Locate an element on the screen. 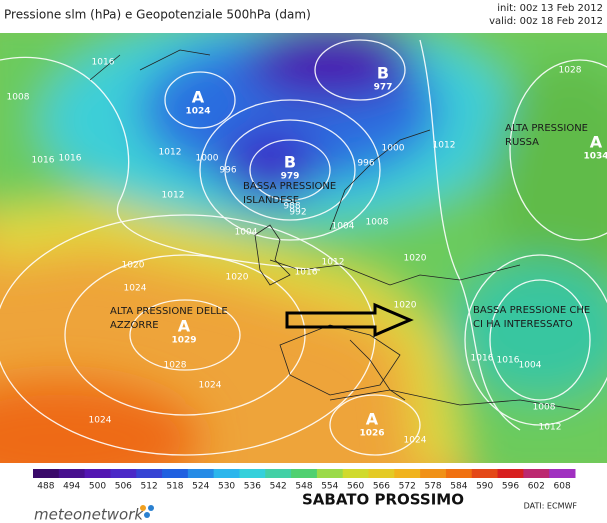 This screenshot has width=607, height=523. region-label: BASSA PRESSIONE CHE is located at coordinates (531, 310).